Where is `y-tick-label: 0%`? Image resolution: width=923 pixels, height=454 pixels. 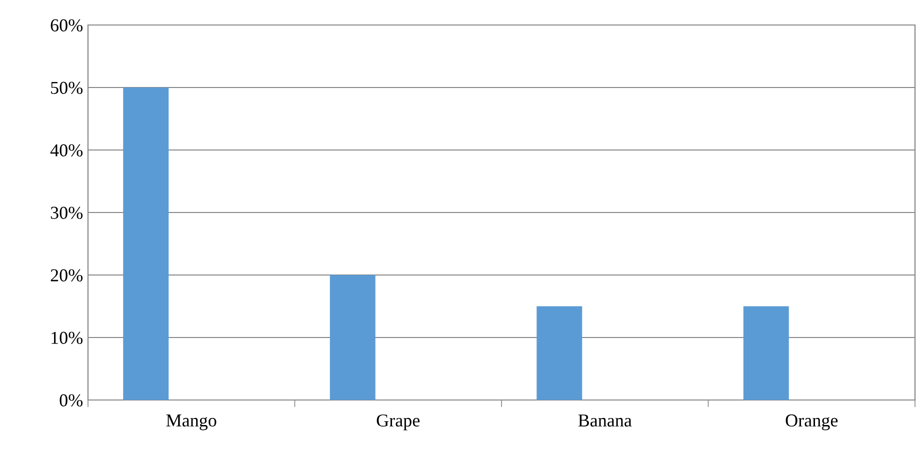
y-tick-label: 0% is located at coordinates (71, 400).